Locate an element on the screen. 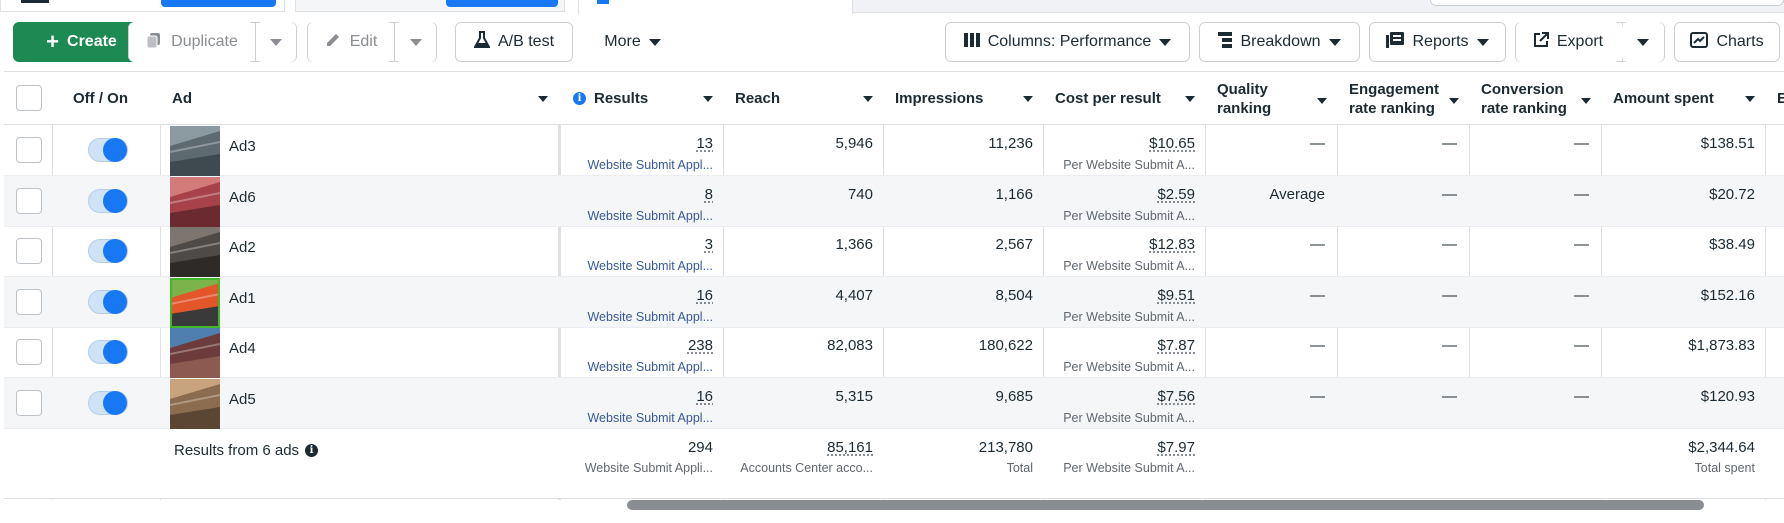 The height and width of the screenshot is (523, 1784). tab-campaigns is located at coordinates (142, 6).